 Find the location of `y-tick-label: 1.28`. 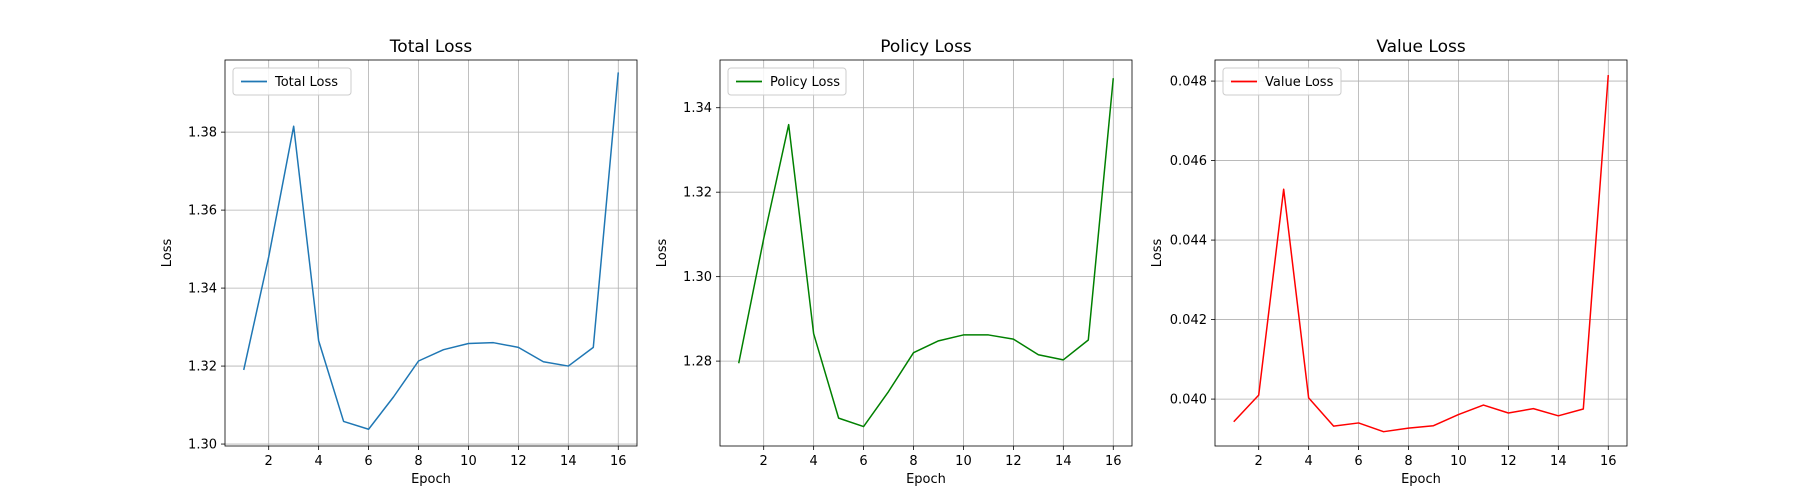

y-tick-label: 1.28 is located at coordinates (697, 362).